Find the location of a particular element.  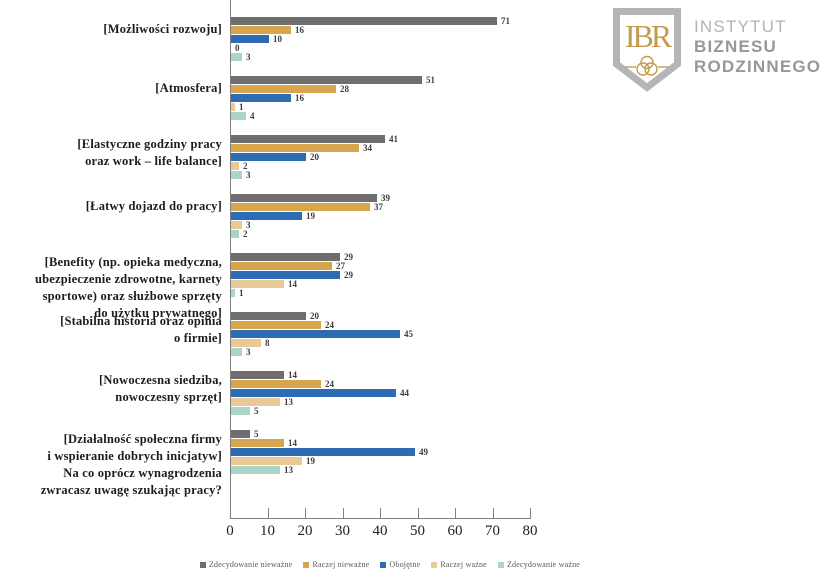

logo-org-line: INSTYTUT is located at coordinates (740, 26).